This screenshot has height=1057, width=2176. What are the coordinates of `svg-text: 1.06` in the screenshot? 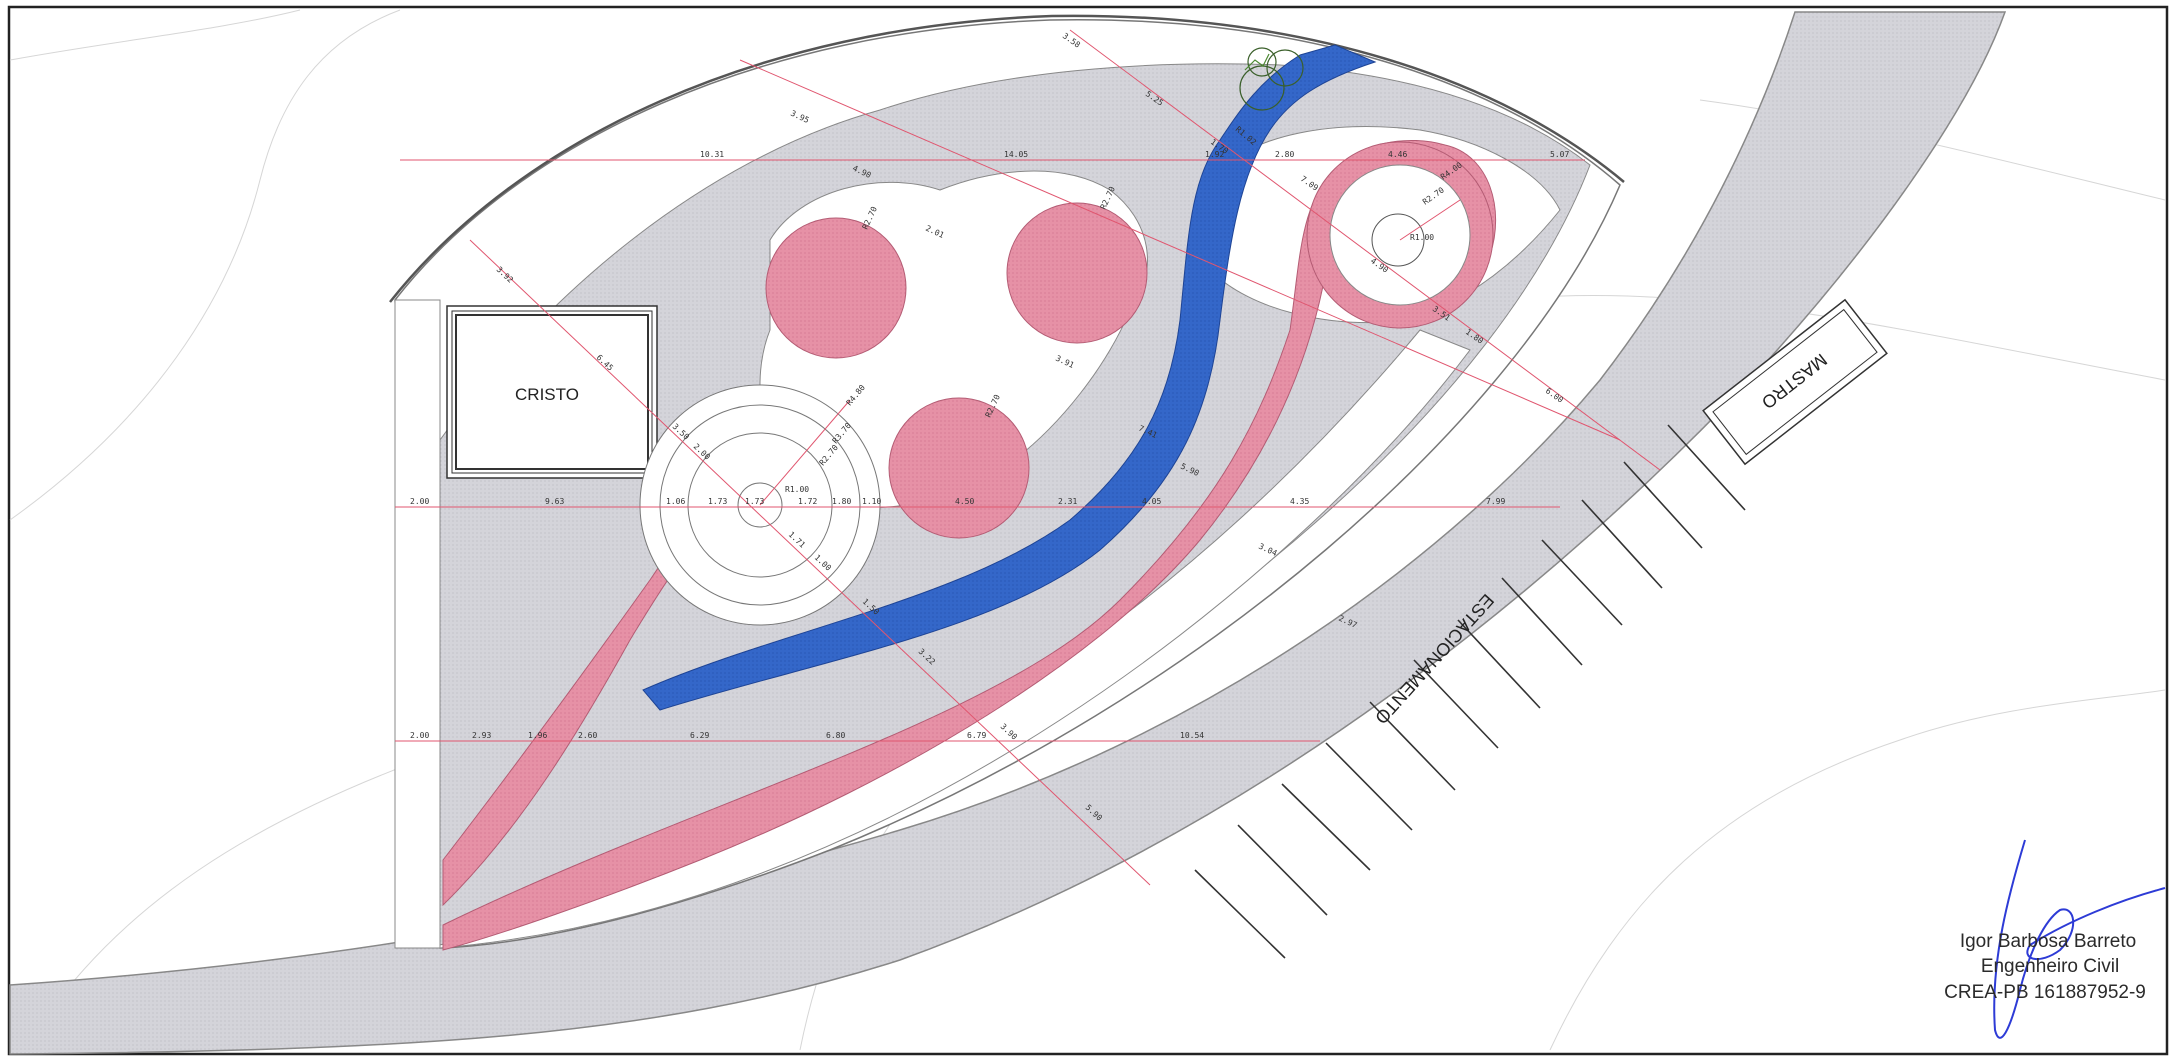 It's located at (675, 501).